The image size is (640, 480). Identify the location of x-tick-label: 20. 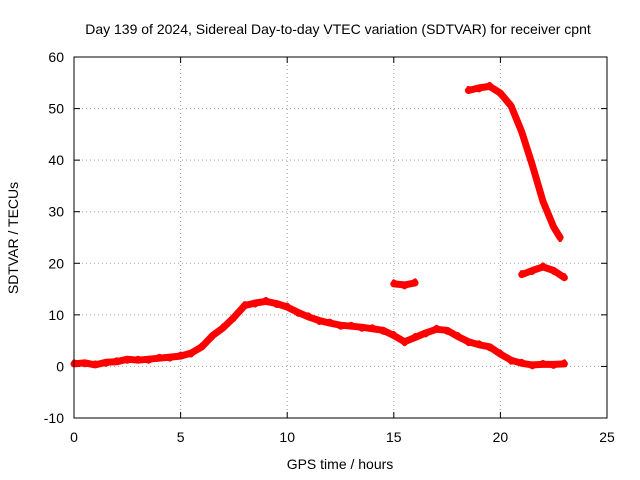
(501, 437).